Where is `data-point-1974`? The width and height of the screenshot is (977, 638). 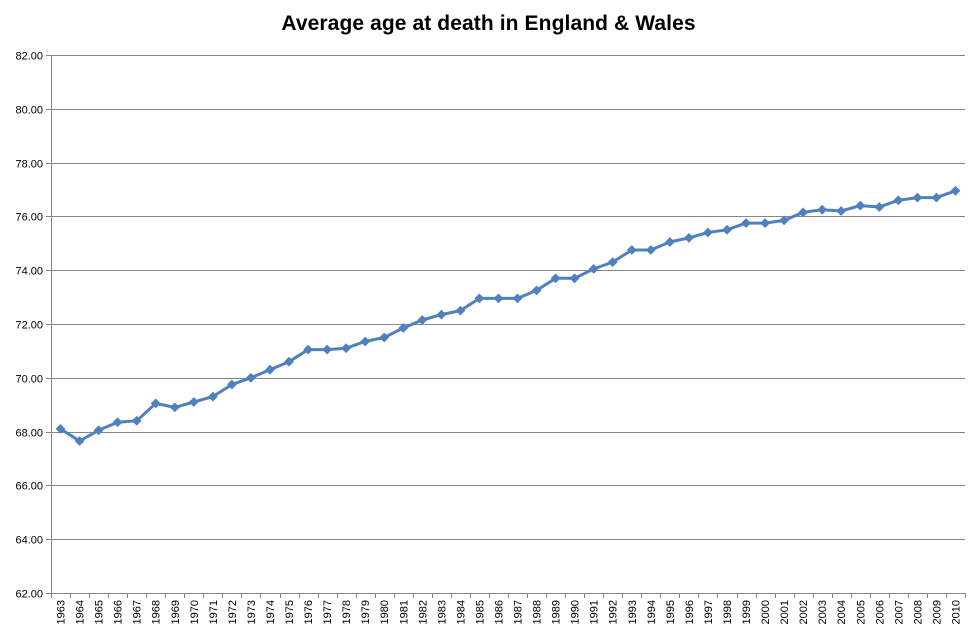 data-point-1974 is located at coordinates (270, 369).